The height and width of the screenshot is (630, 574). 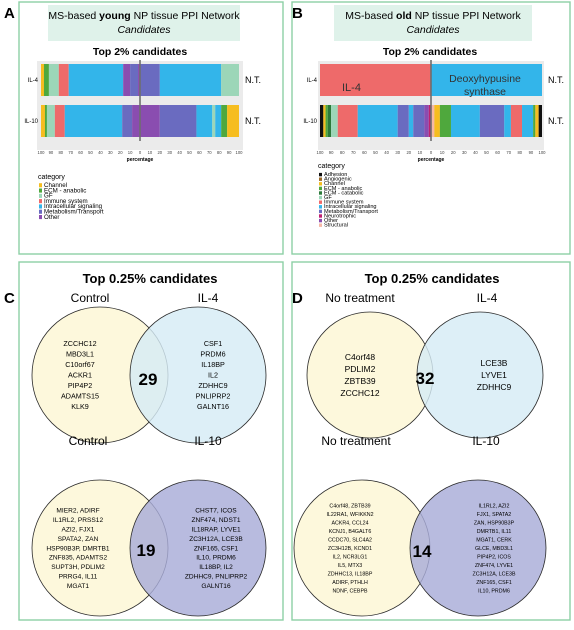 What do you see at coordinates (360, 298) in the screenshot?
I see `panel-d-top-left-label: No treatment` at bounding box center [360, 298].